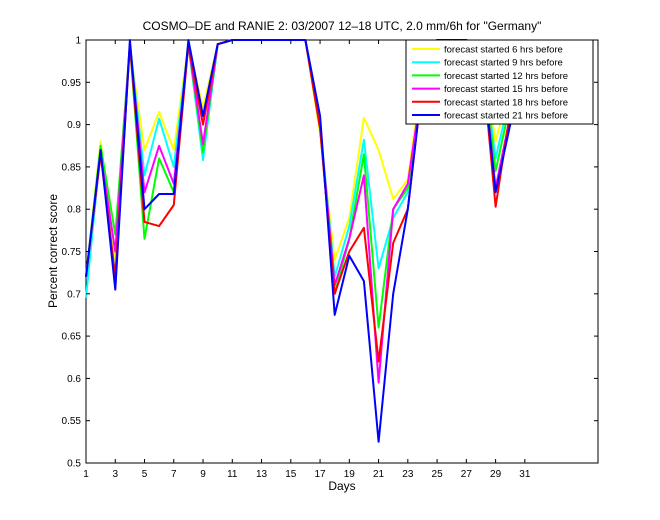  What do you see at coordinates (350, 474) in the screenshot?
I see `x-tick-label: 19` at bounding box center [350, 474].